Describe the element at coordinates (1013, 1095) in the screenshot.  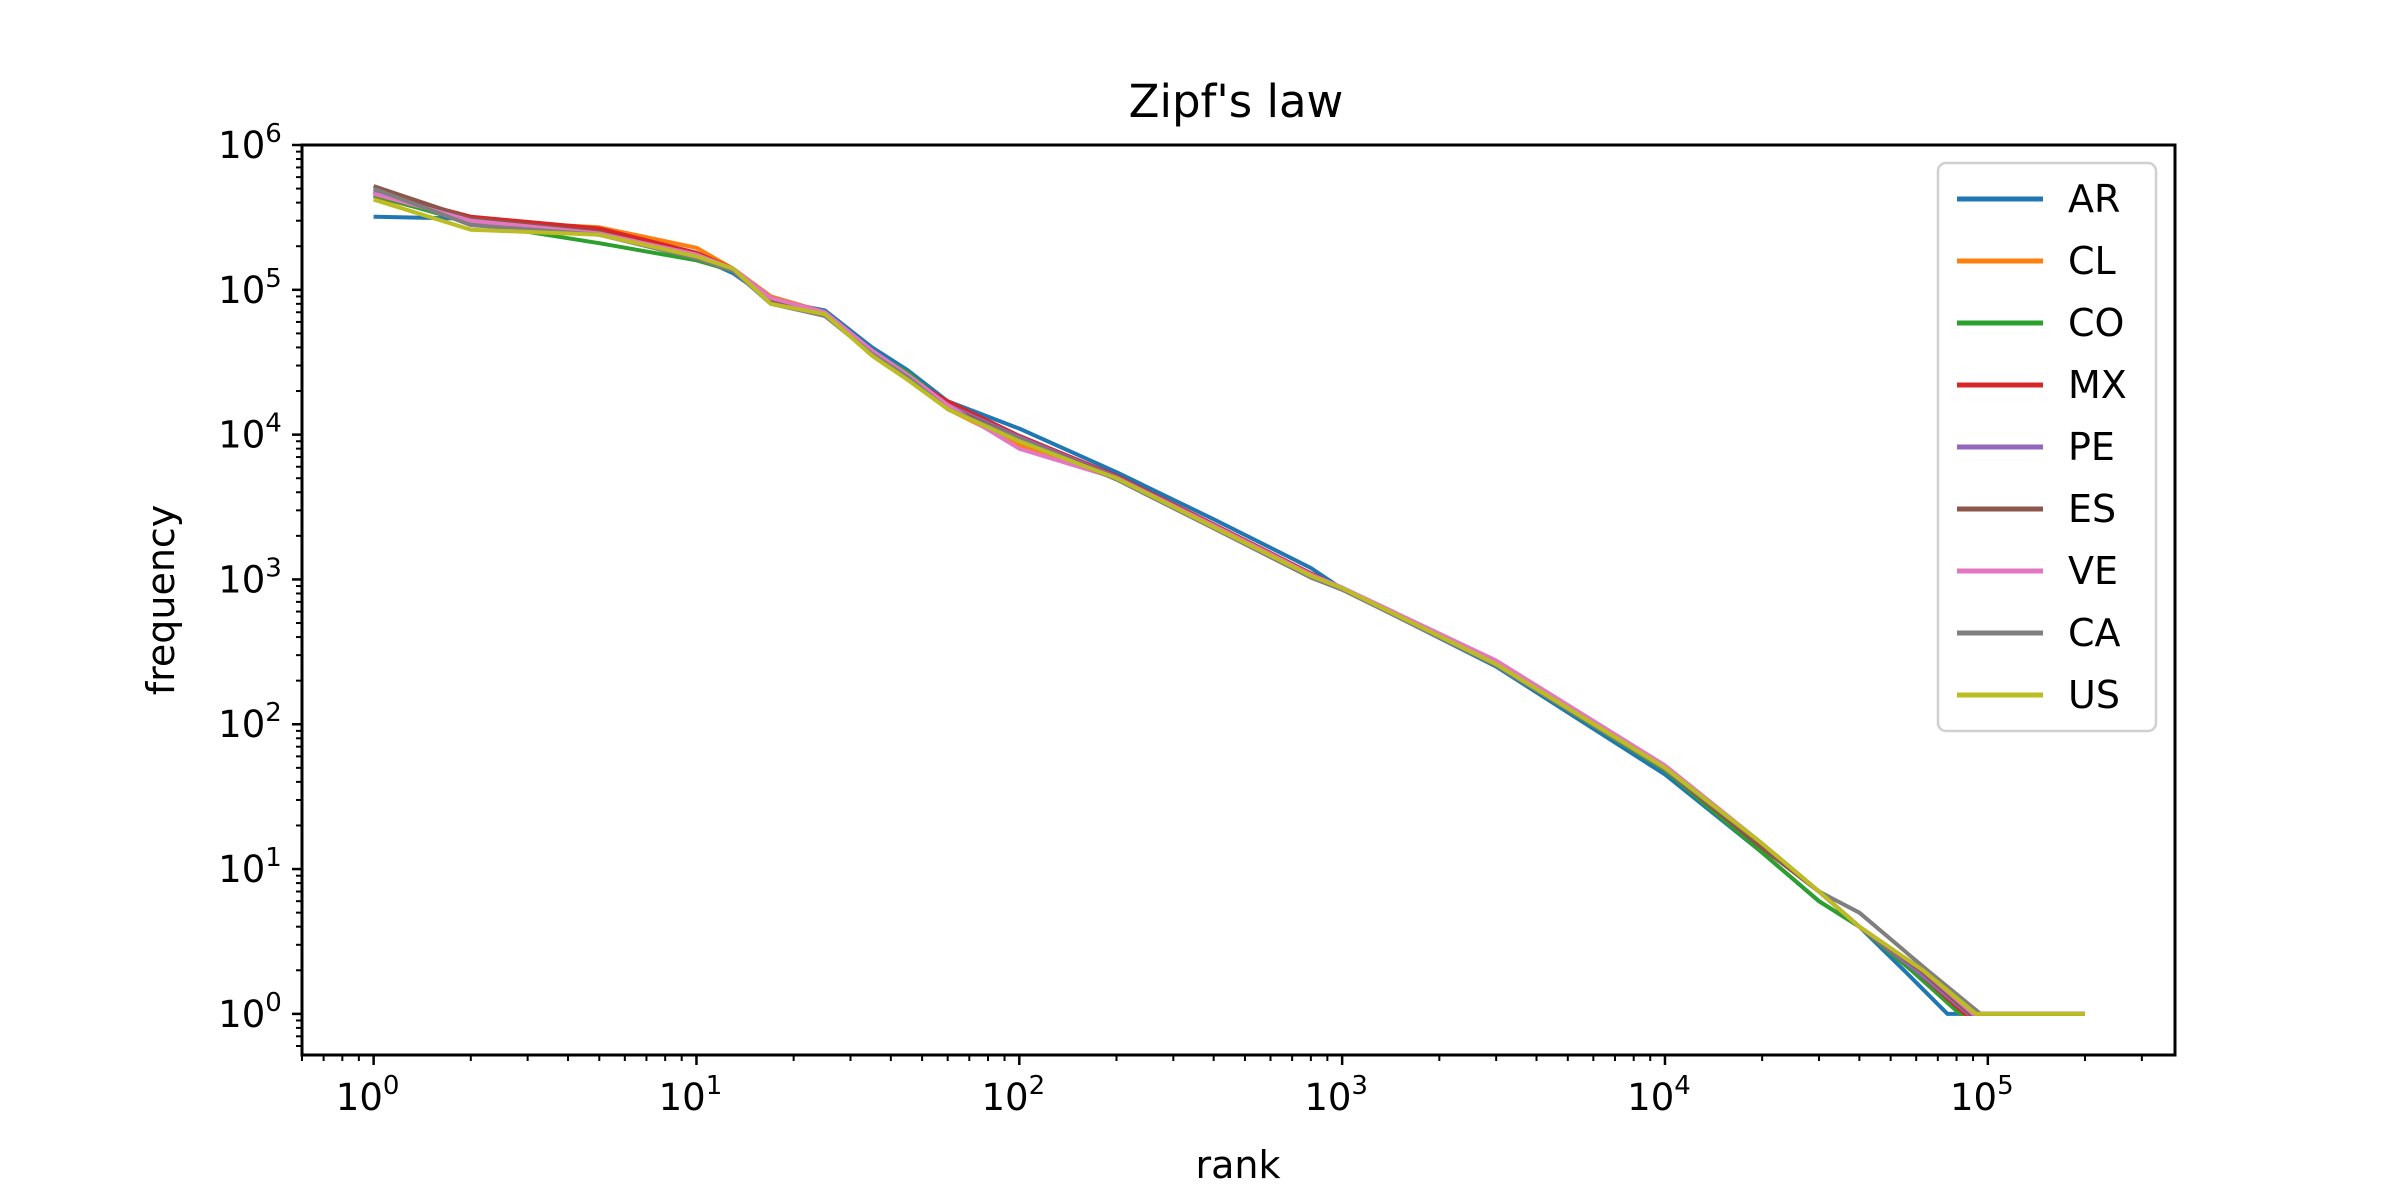
I see `x-tick-label: 102` at that location.